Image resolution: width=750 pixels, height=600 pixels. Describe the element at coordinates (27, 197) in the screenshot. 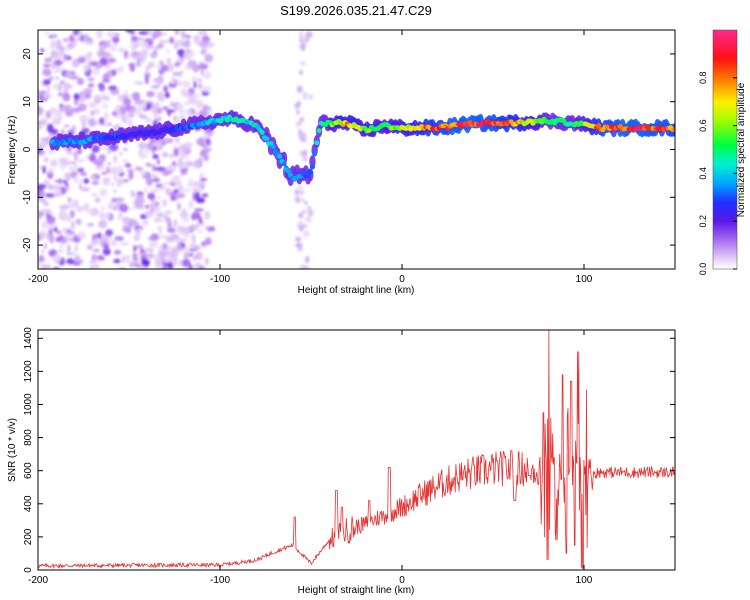

I see `y-tick-label: -10` at that location.